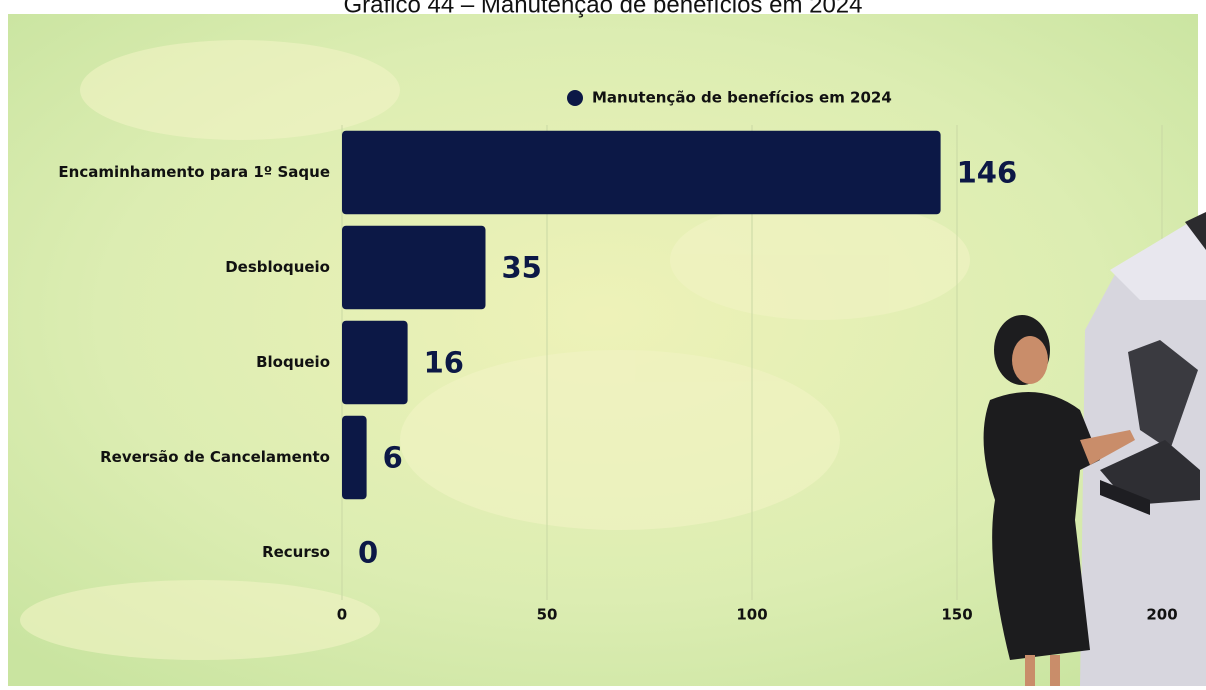 The width and height of the screenshot is (1206, 690). Describe the element at coordinates (194, 172) in the screenshot. I see `y-tick-label: Encaminhamento para 1º Saque` at that location.